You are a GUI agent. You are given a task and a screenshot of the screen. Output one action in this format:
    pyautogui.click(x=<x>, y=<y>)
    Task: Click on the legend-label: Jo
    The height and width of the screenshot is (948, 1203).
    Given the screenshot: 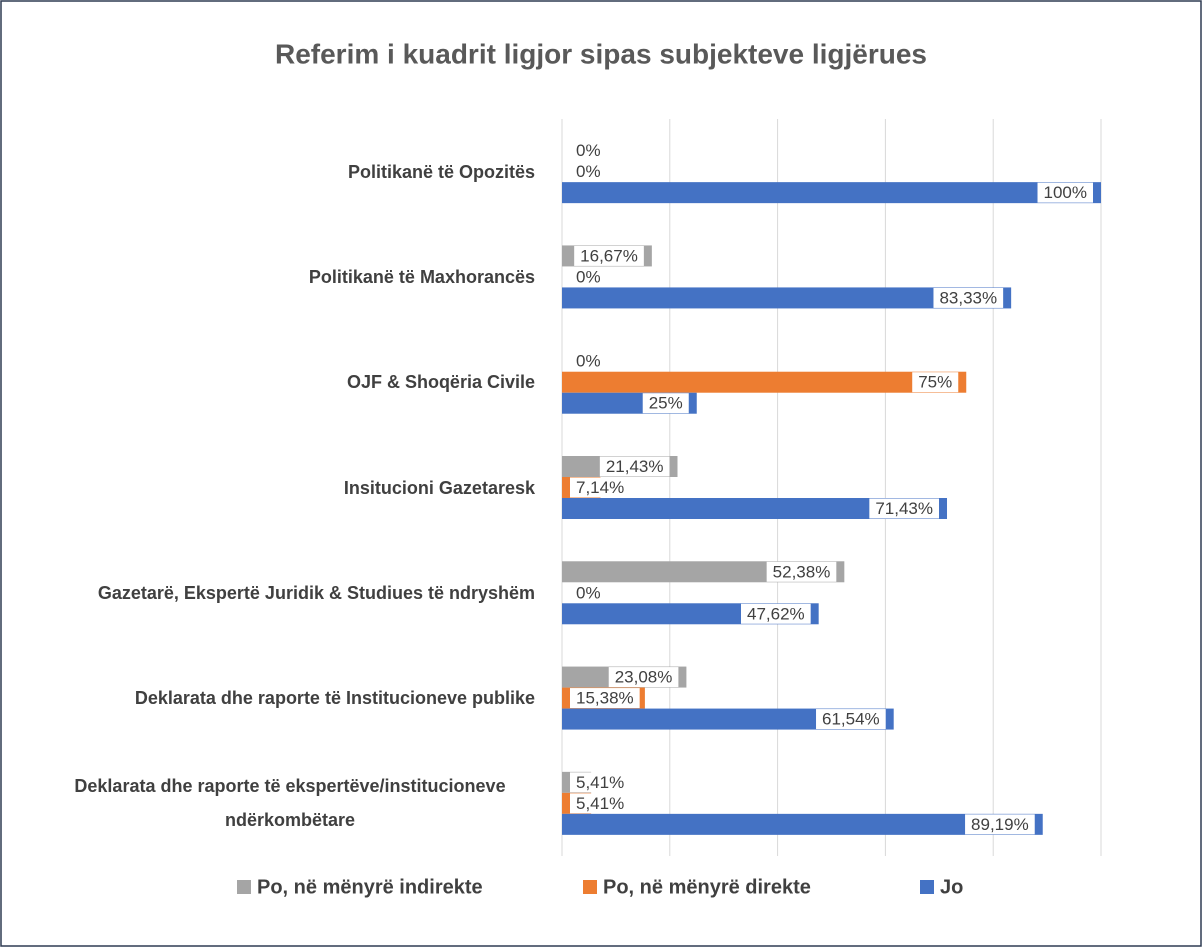 What is the action you would take?
    pyautogui.click(x=951, y=887)
    